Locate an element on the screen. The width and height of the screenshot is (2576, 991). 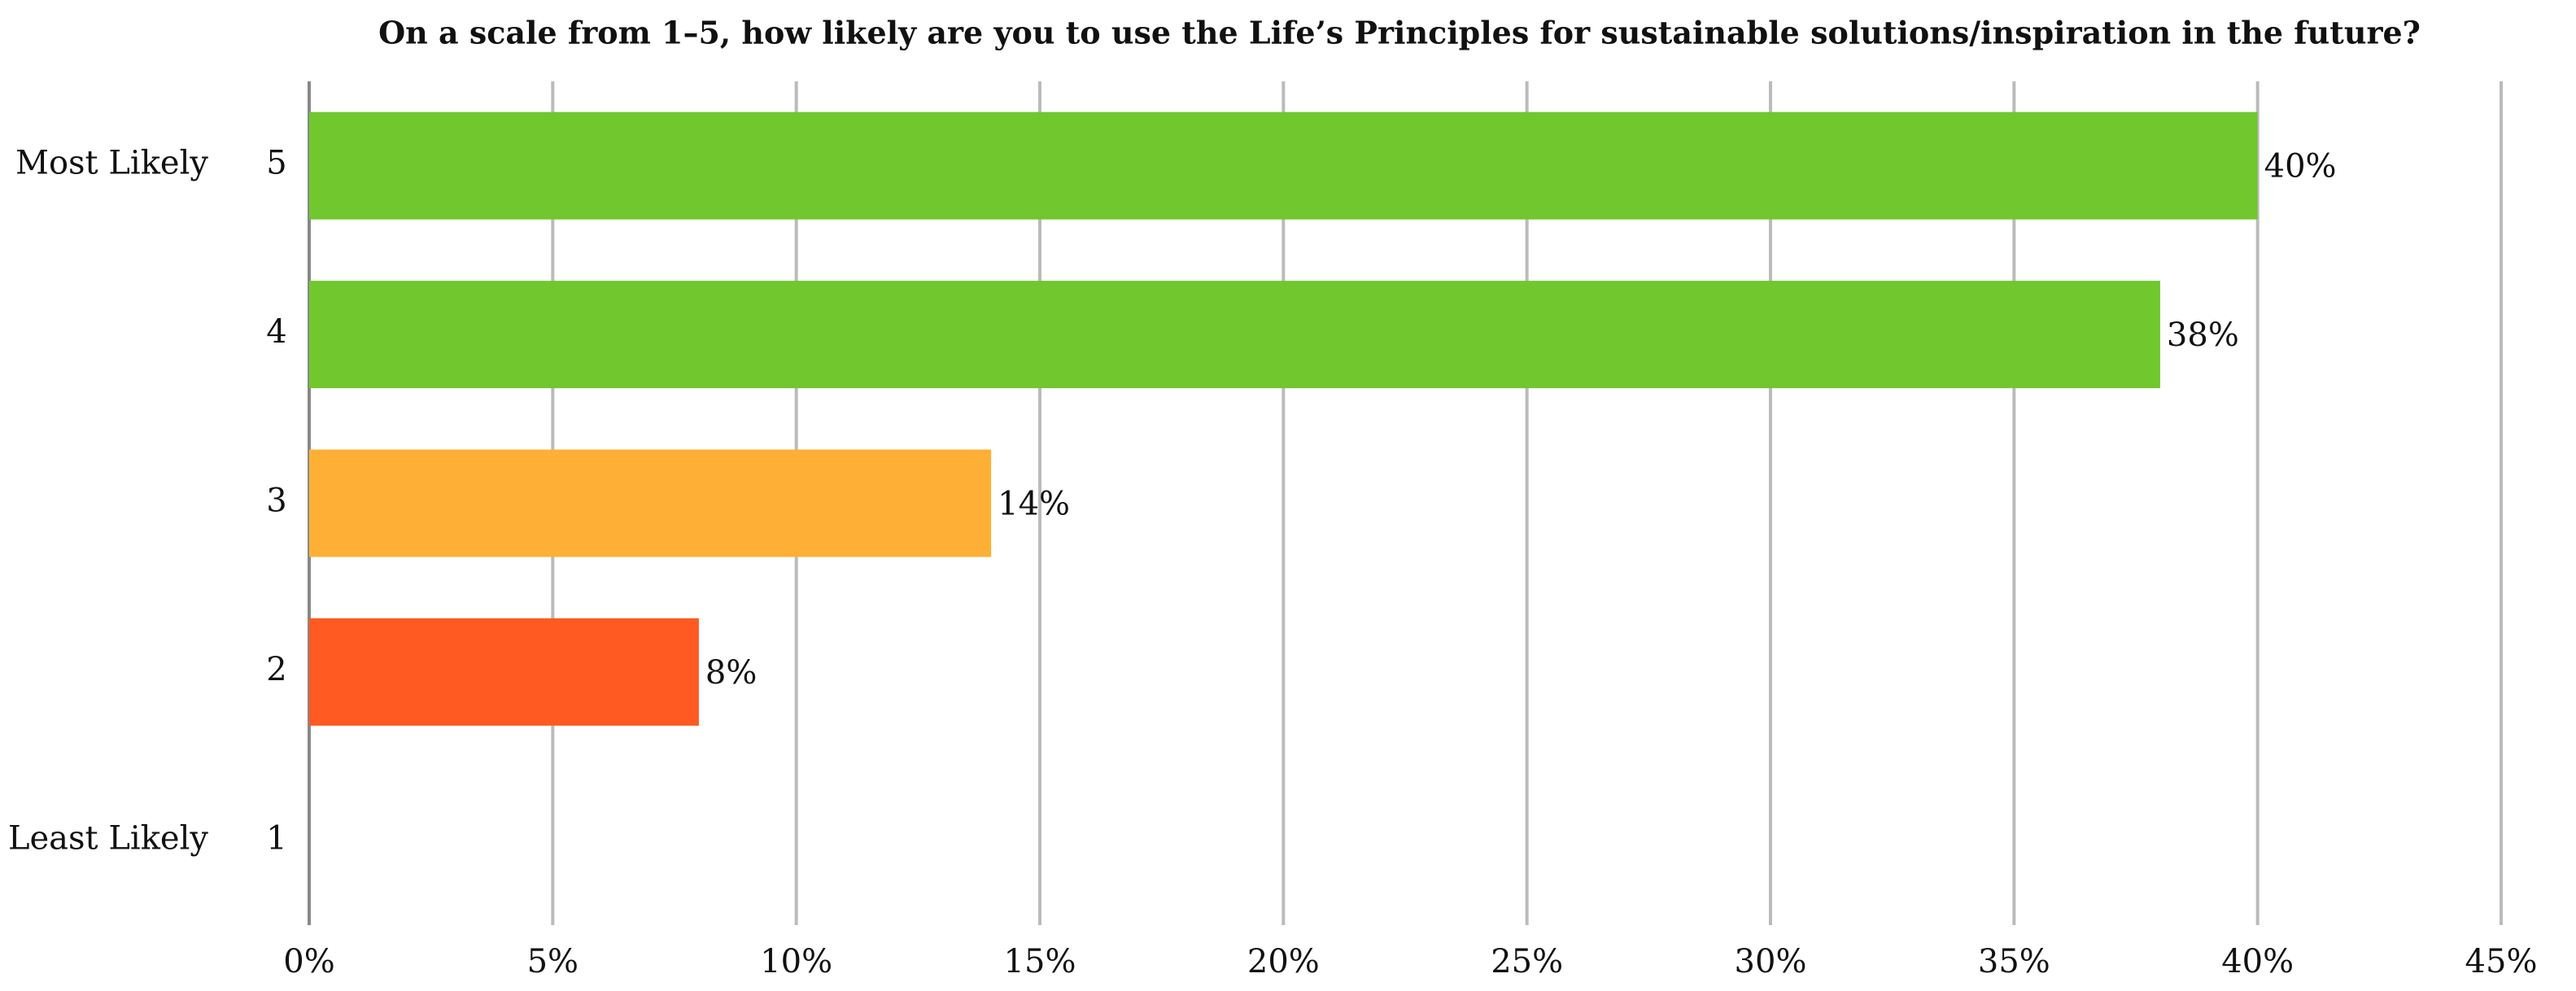
x-tick-label: 0% is located at coordinates (308, 961).